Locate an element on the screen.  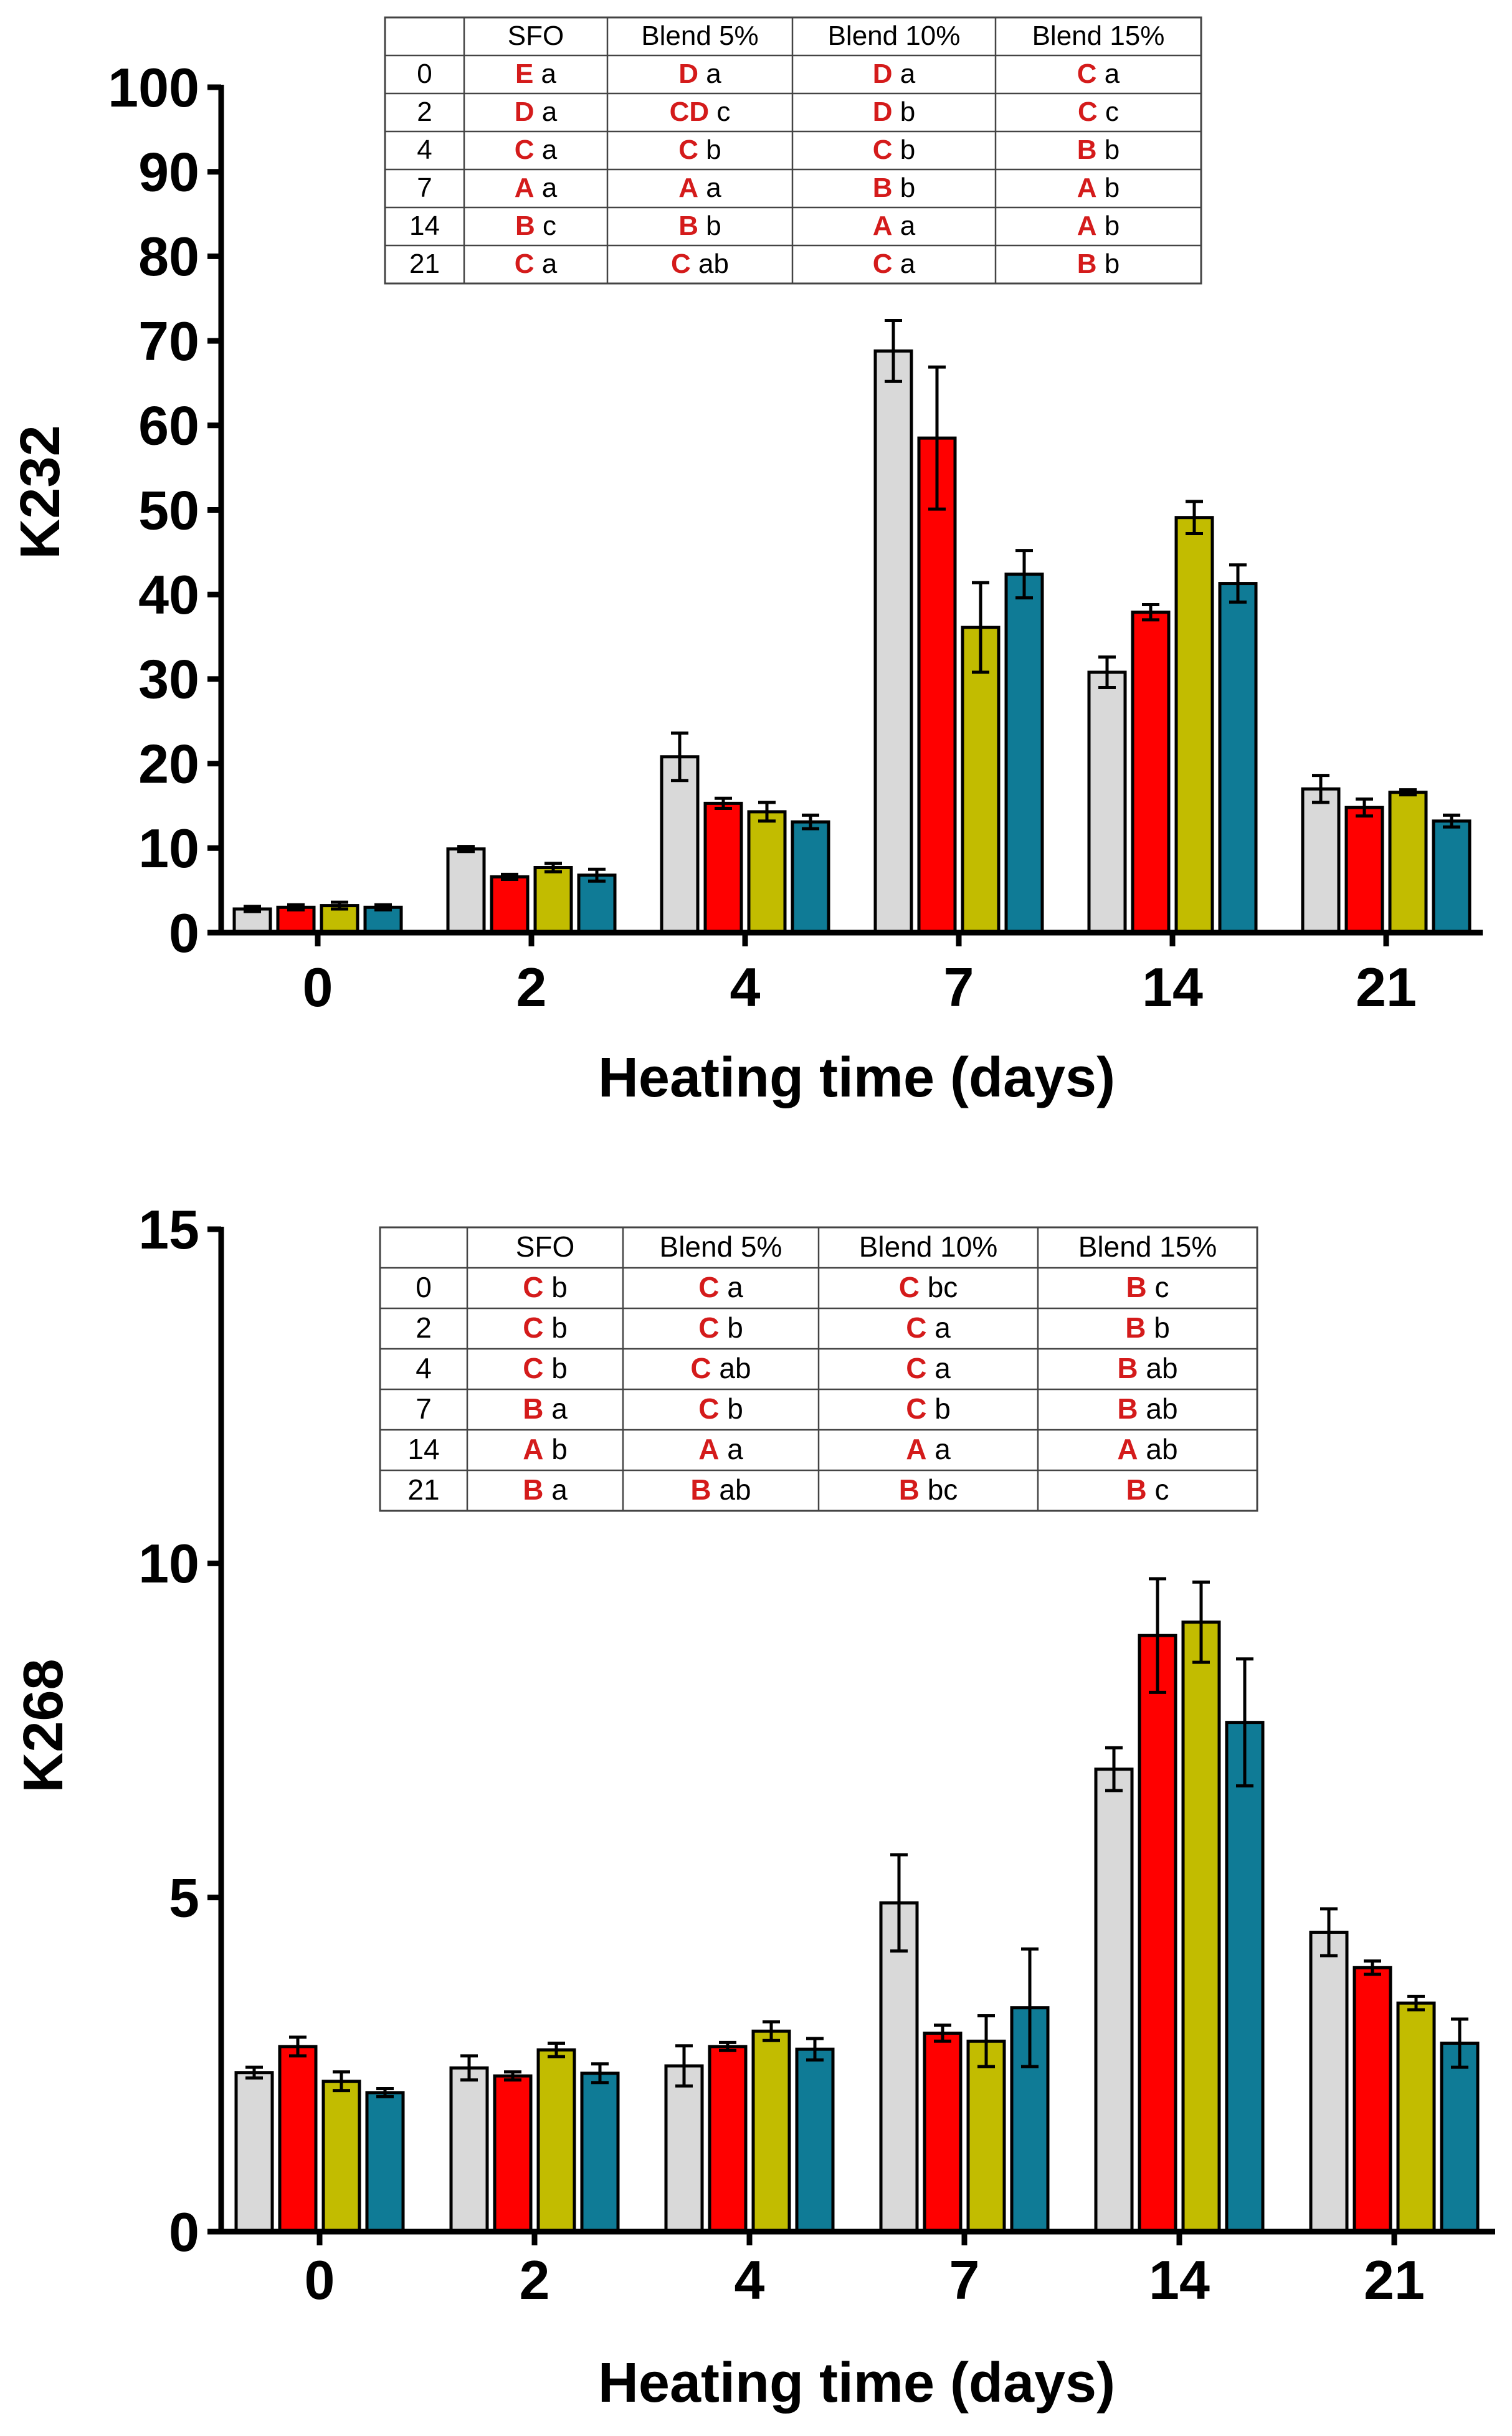
table-day-label: 2 is located at coordinates (424, 112).